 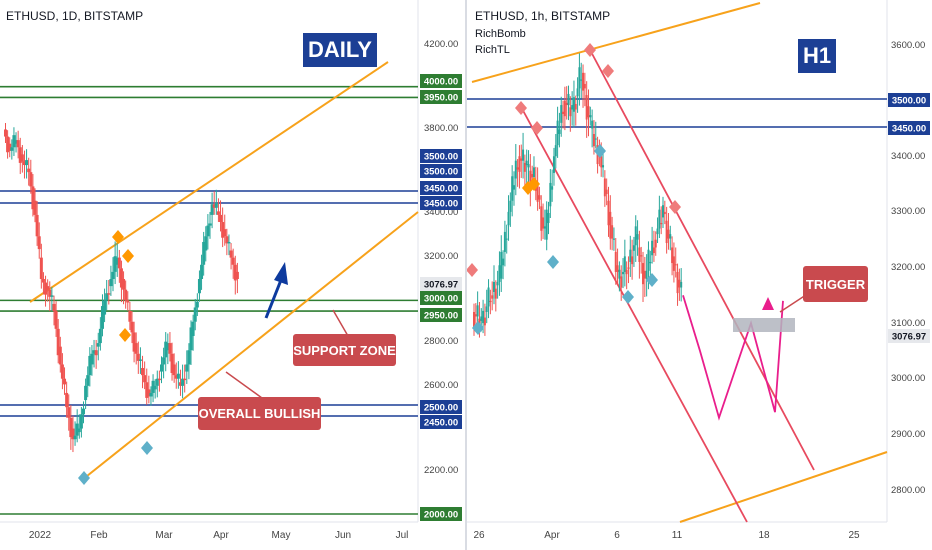 I want to click on h1-time-tick: 25, so click(x=854, y=535).